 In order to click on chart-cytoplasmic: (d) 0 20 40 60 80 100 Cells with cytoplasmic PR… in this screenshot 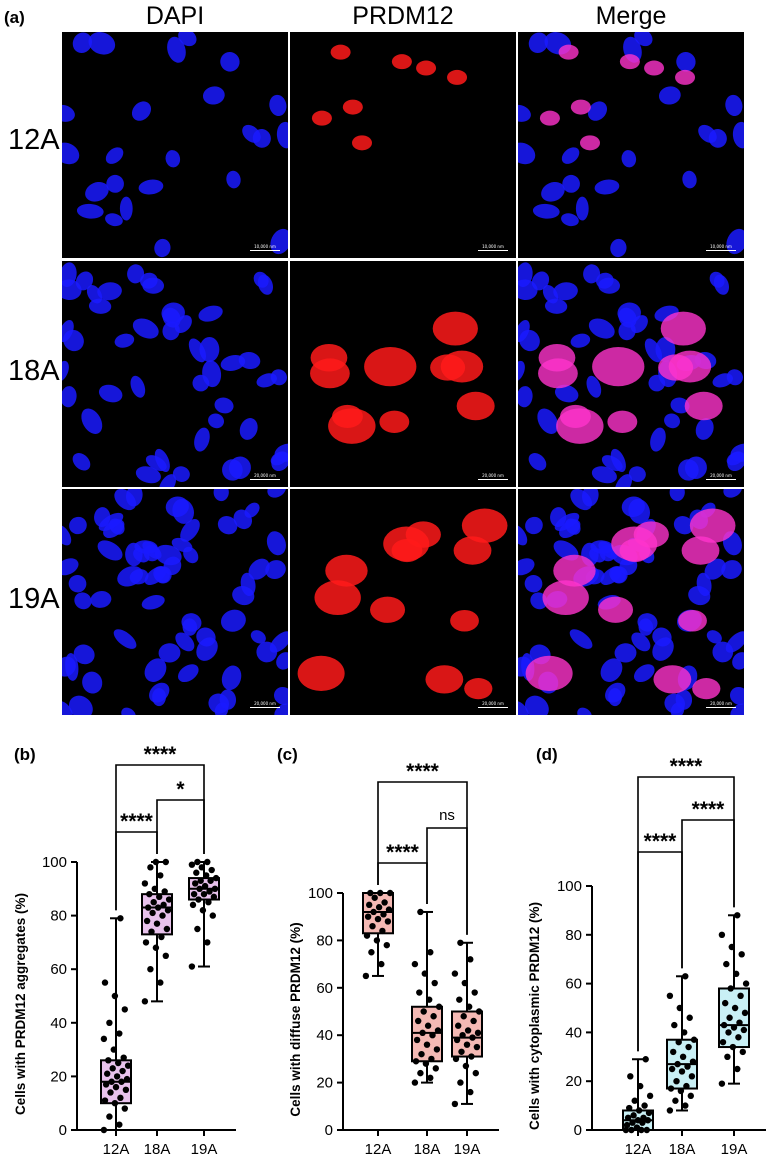, I will do `click(646, 951)`.